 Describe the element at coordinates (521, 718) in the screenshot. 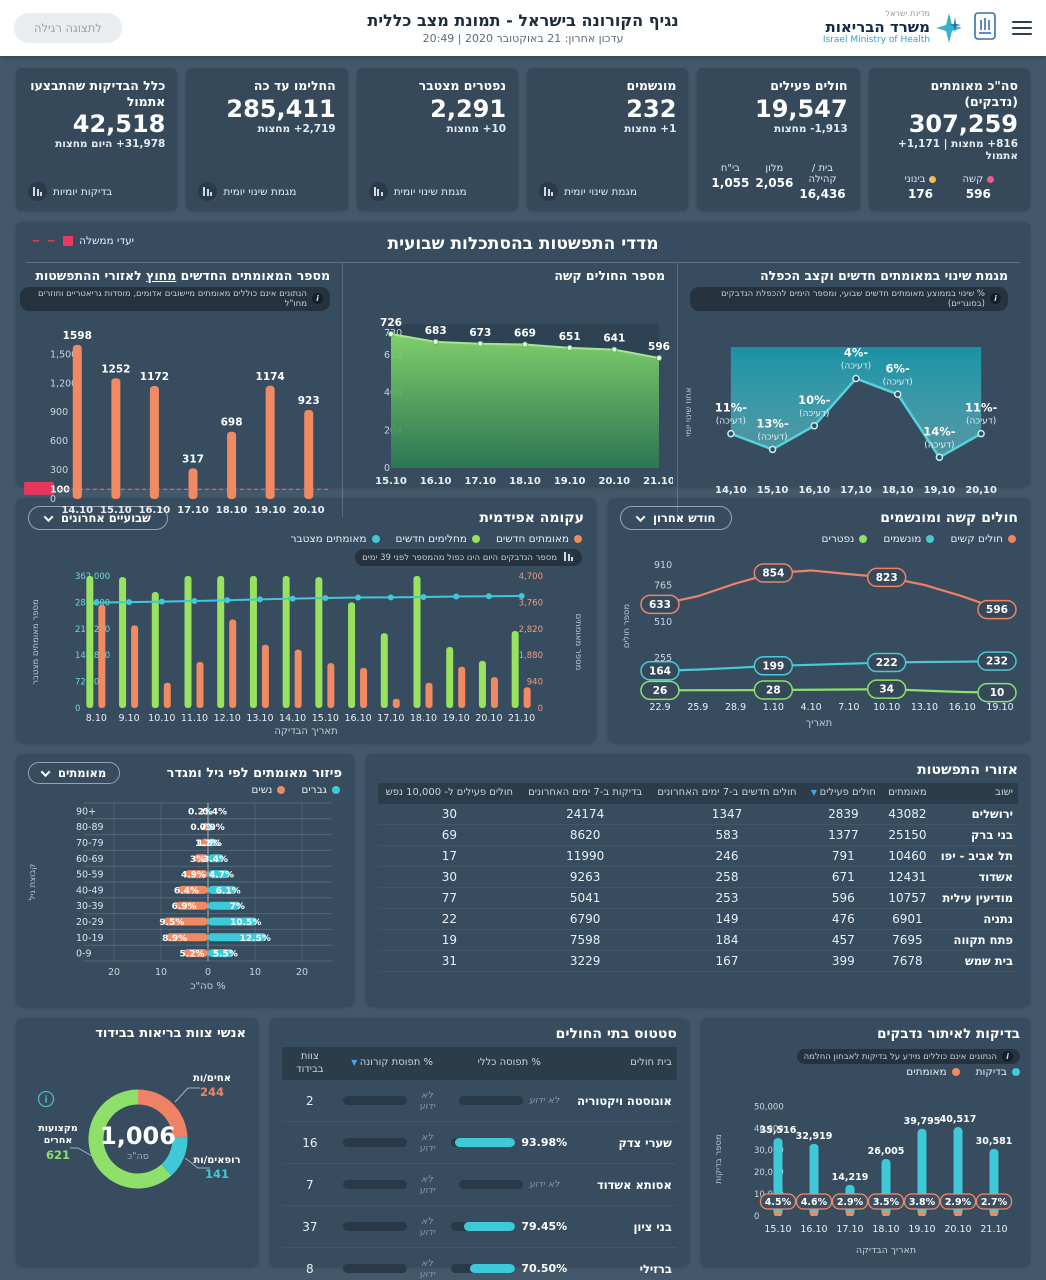

I see `svg-text: 21.10` at that location.